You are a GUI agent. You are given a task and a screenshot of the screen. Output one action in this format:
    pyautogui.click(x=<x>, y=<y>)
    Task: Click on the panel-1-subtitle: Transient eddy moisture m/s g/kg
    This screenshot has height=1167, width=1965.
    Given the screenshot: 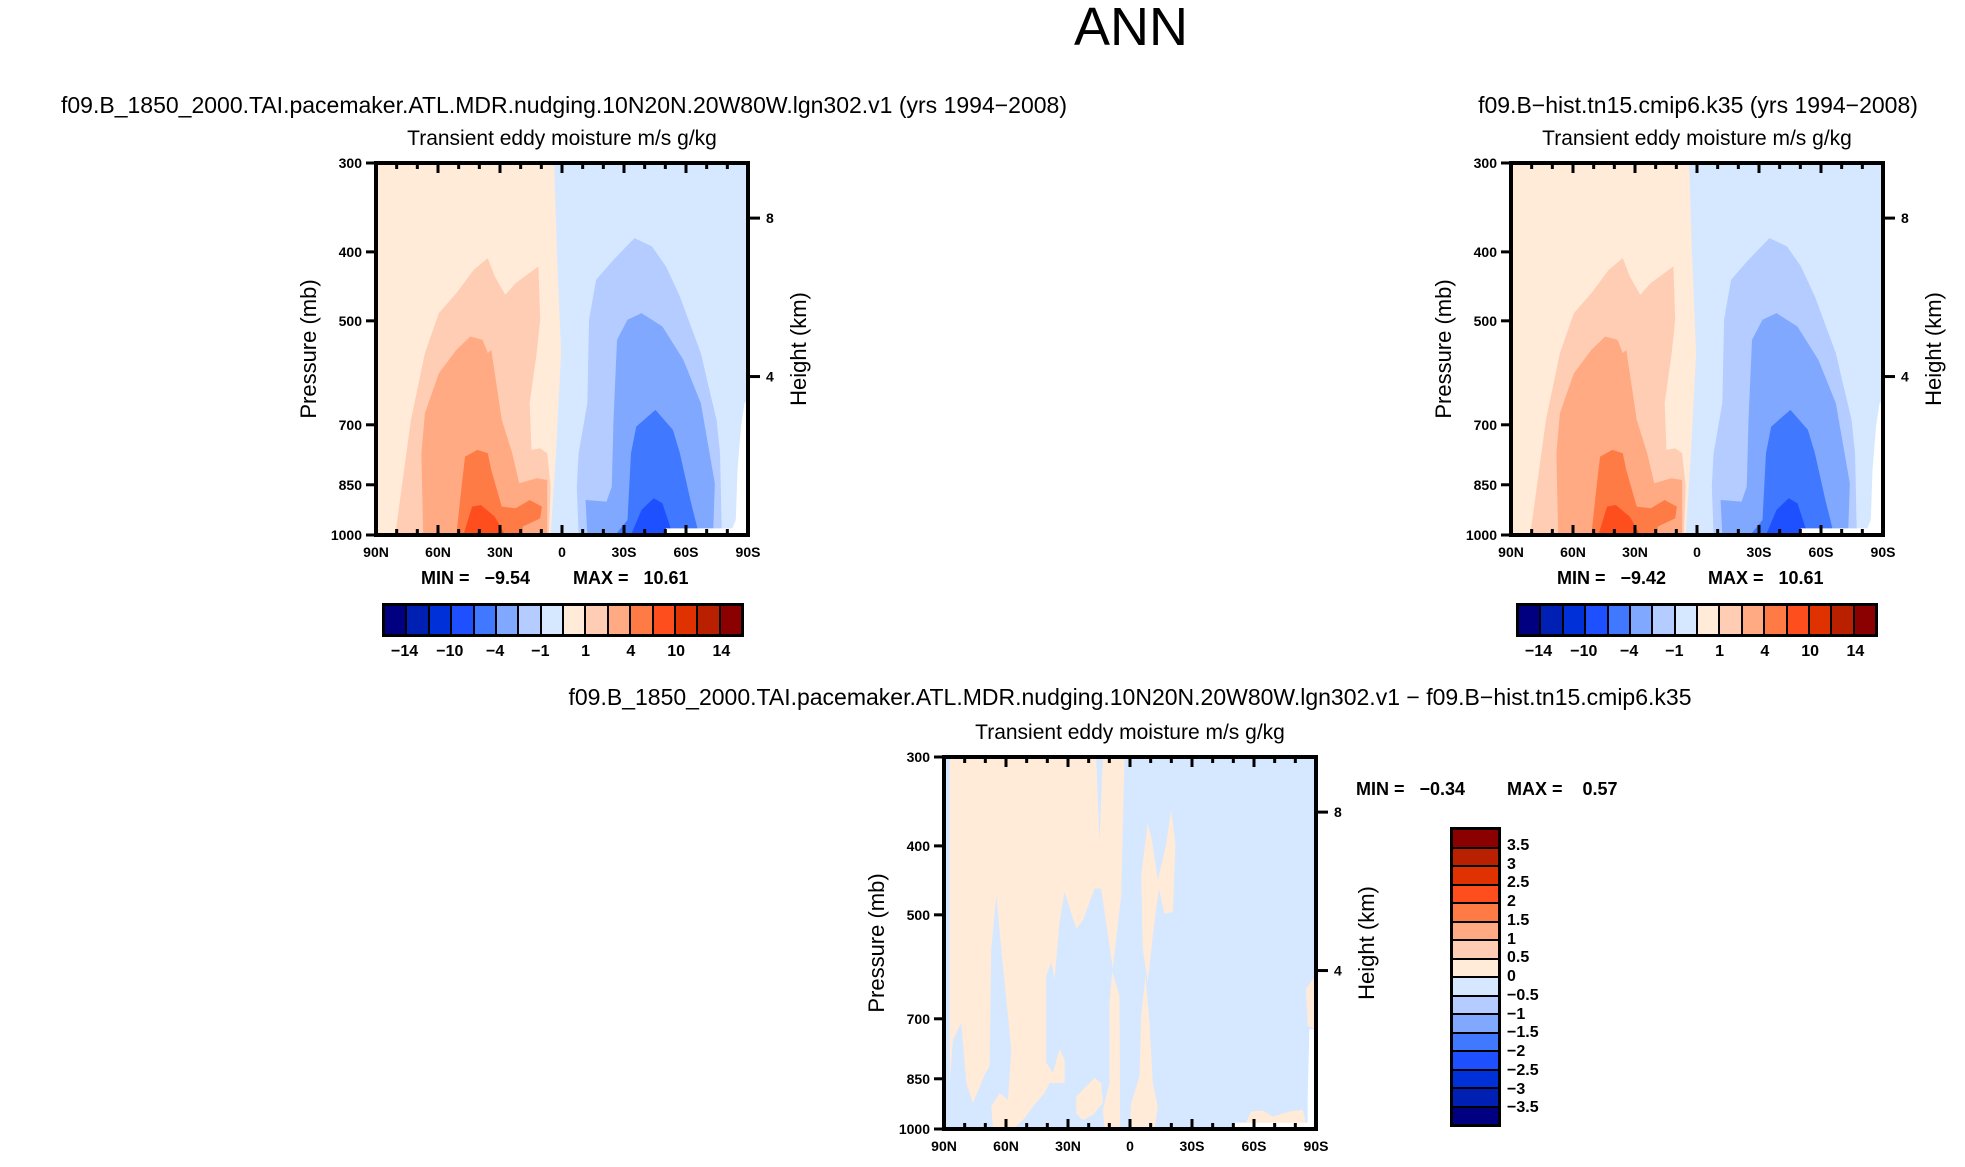 What is the action you would take?
    pyautogui.click(x=562, y=138)
    